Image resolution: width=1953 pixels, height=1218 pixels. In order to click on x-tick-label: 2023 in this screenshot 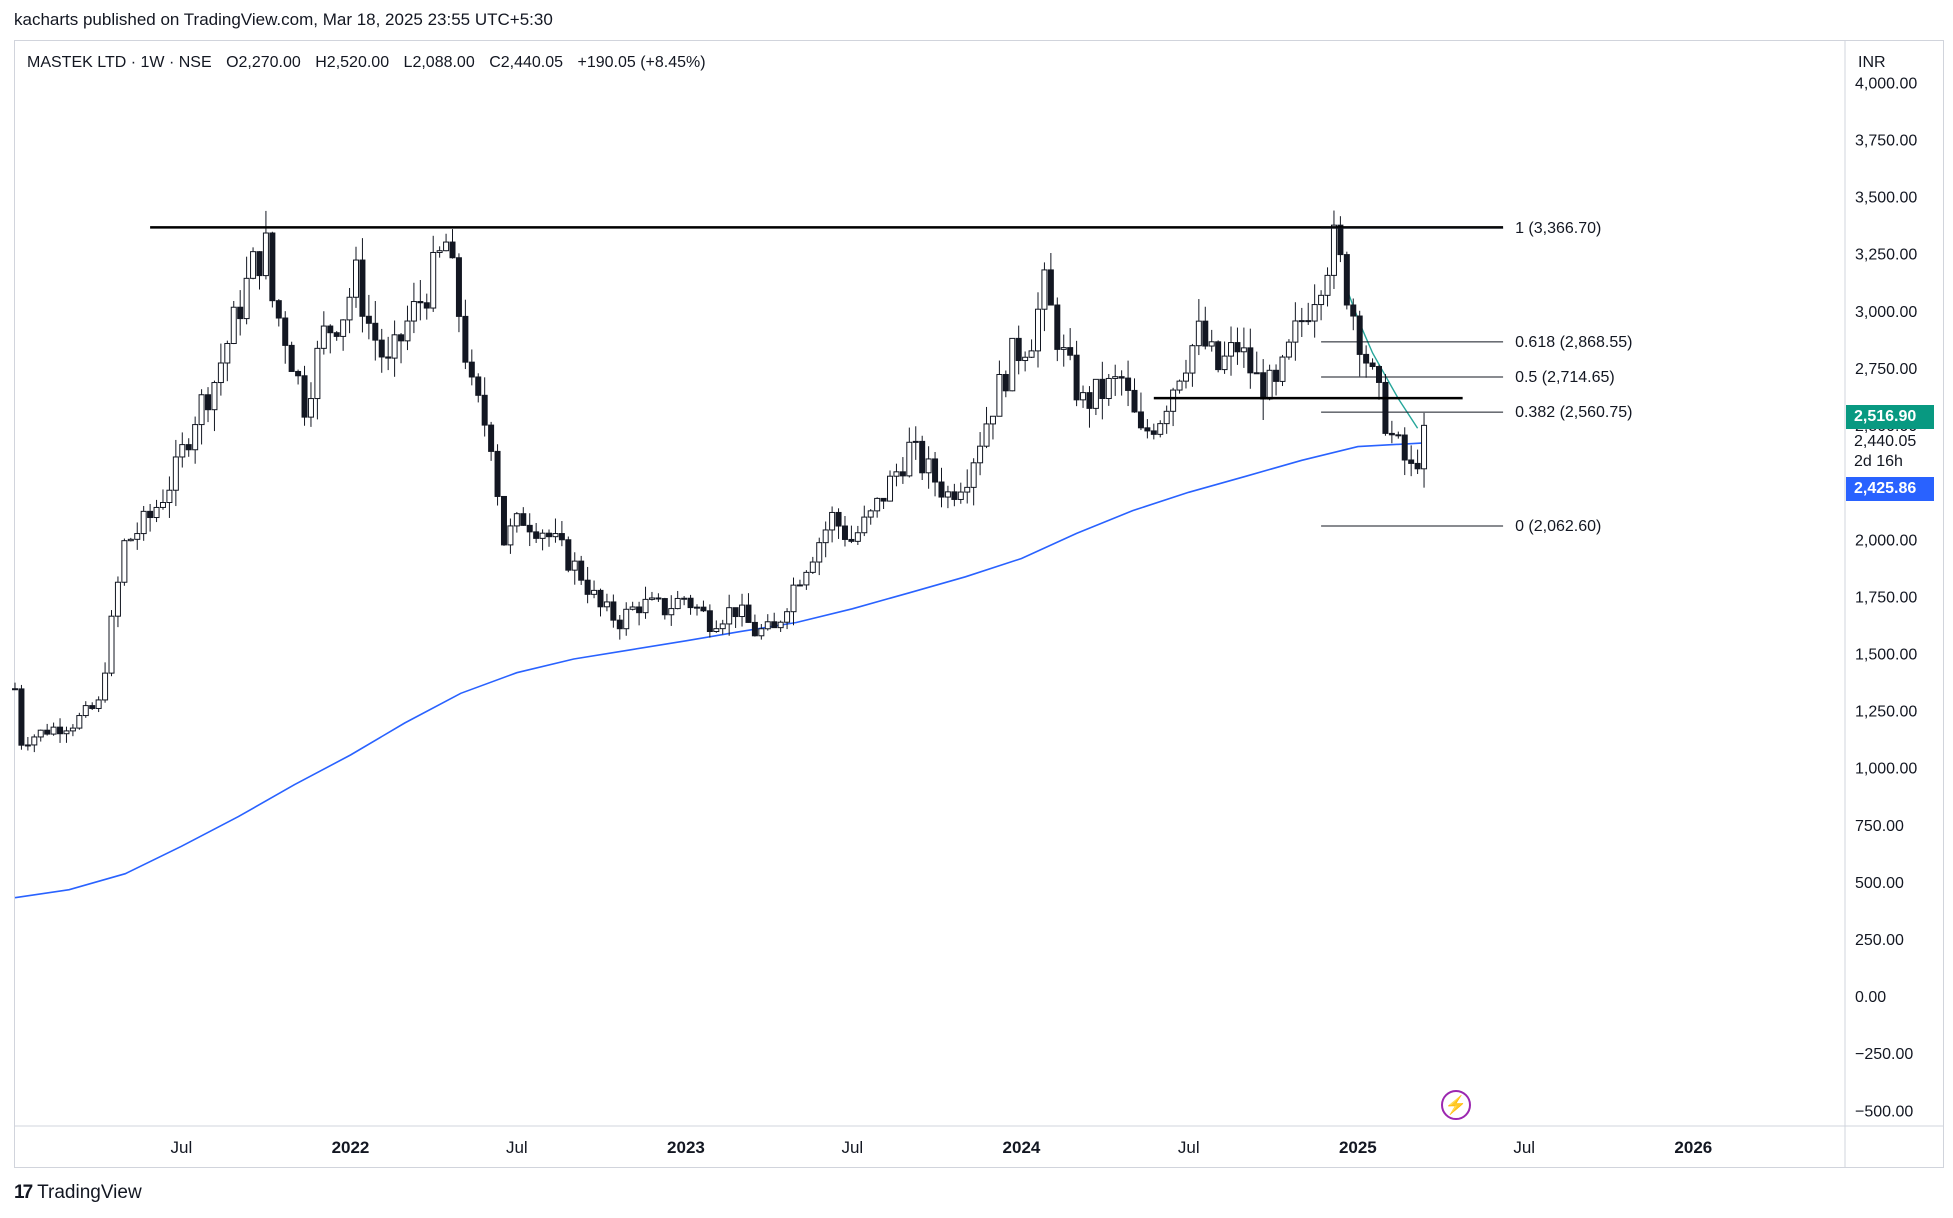, I will do `click(686, 1147)`.